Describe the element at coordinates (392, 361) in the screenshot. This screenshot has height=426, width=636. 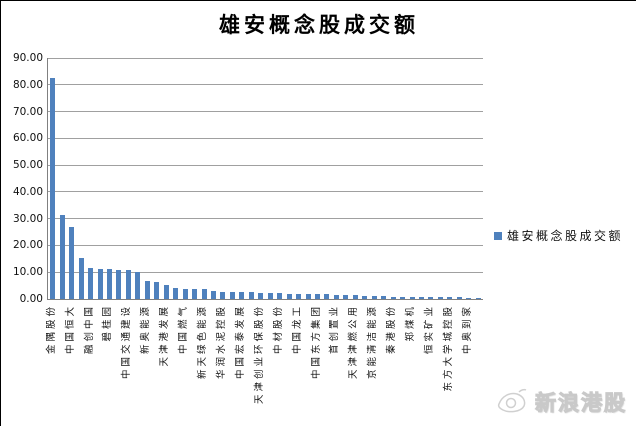
I see `x-axis-label: 秦港股份` at that location.